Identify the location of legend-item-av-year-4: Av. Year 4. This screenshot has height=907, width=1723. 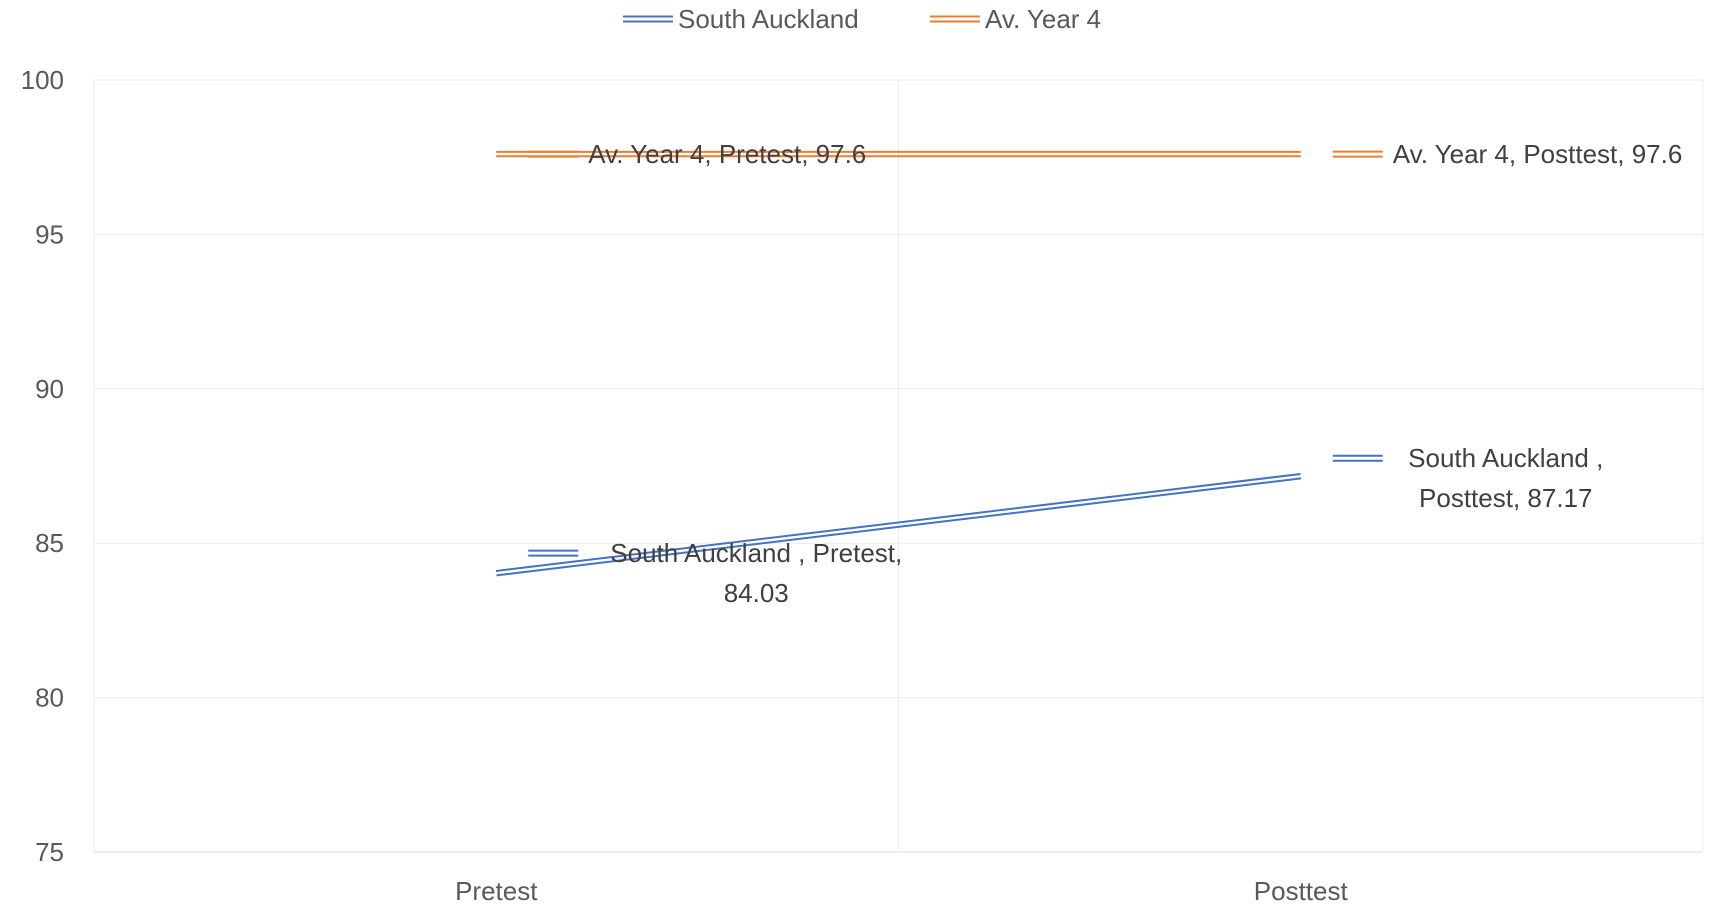
(1015, 19).